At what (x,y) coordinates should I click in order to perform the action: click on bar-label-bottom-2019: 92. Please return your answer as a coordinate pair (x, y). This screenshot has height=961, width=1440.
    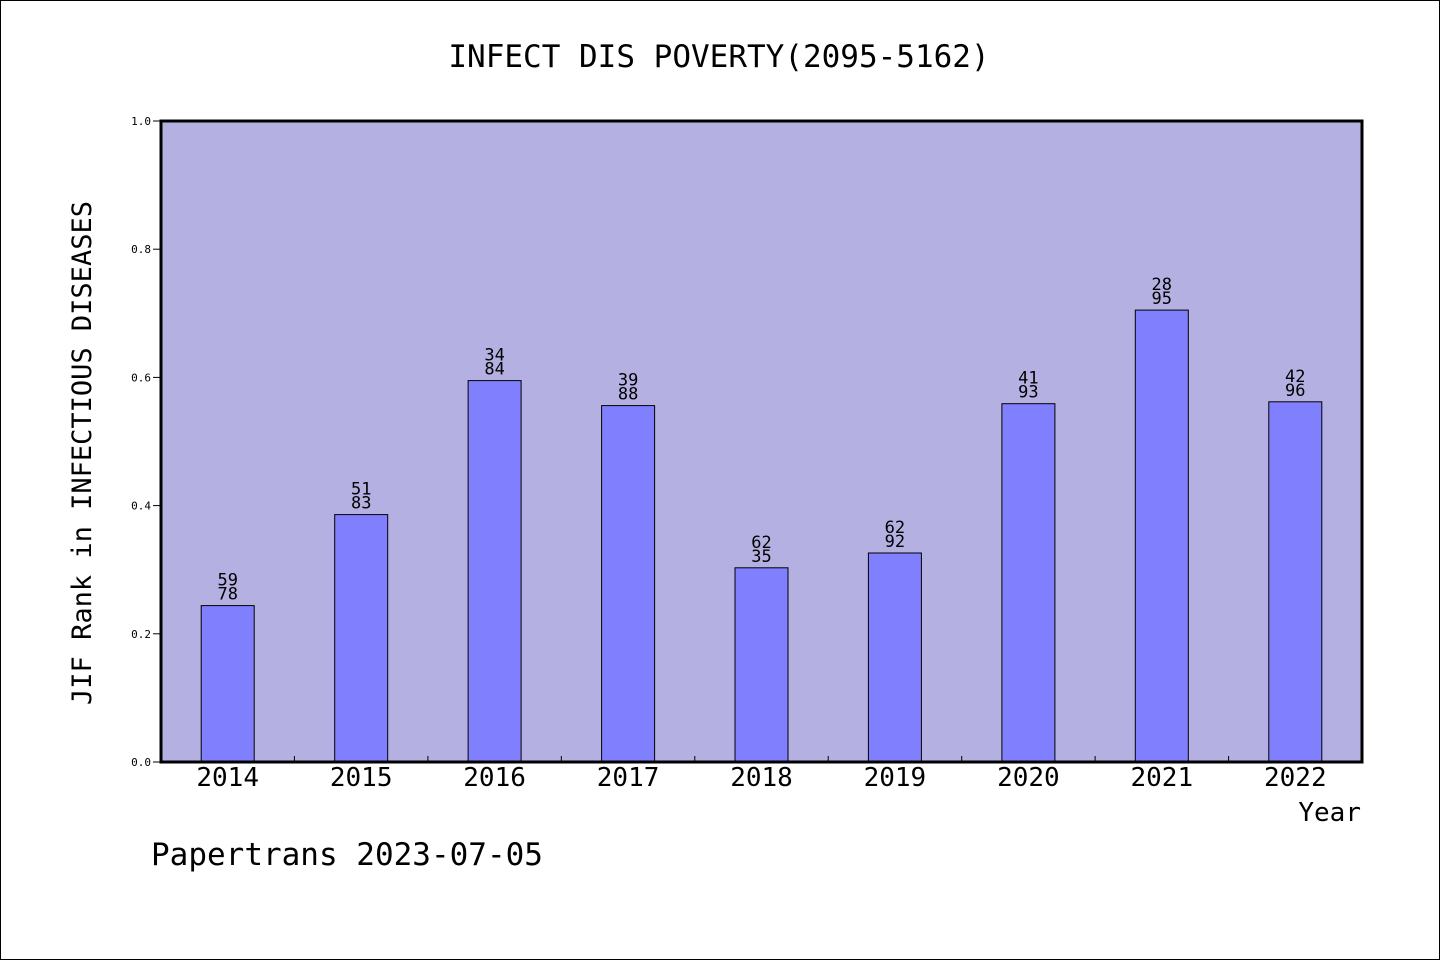
    Looking at the image, I should click on (895, 542).